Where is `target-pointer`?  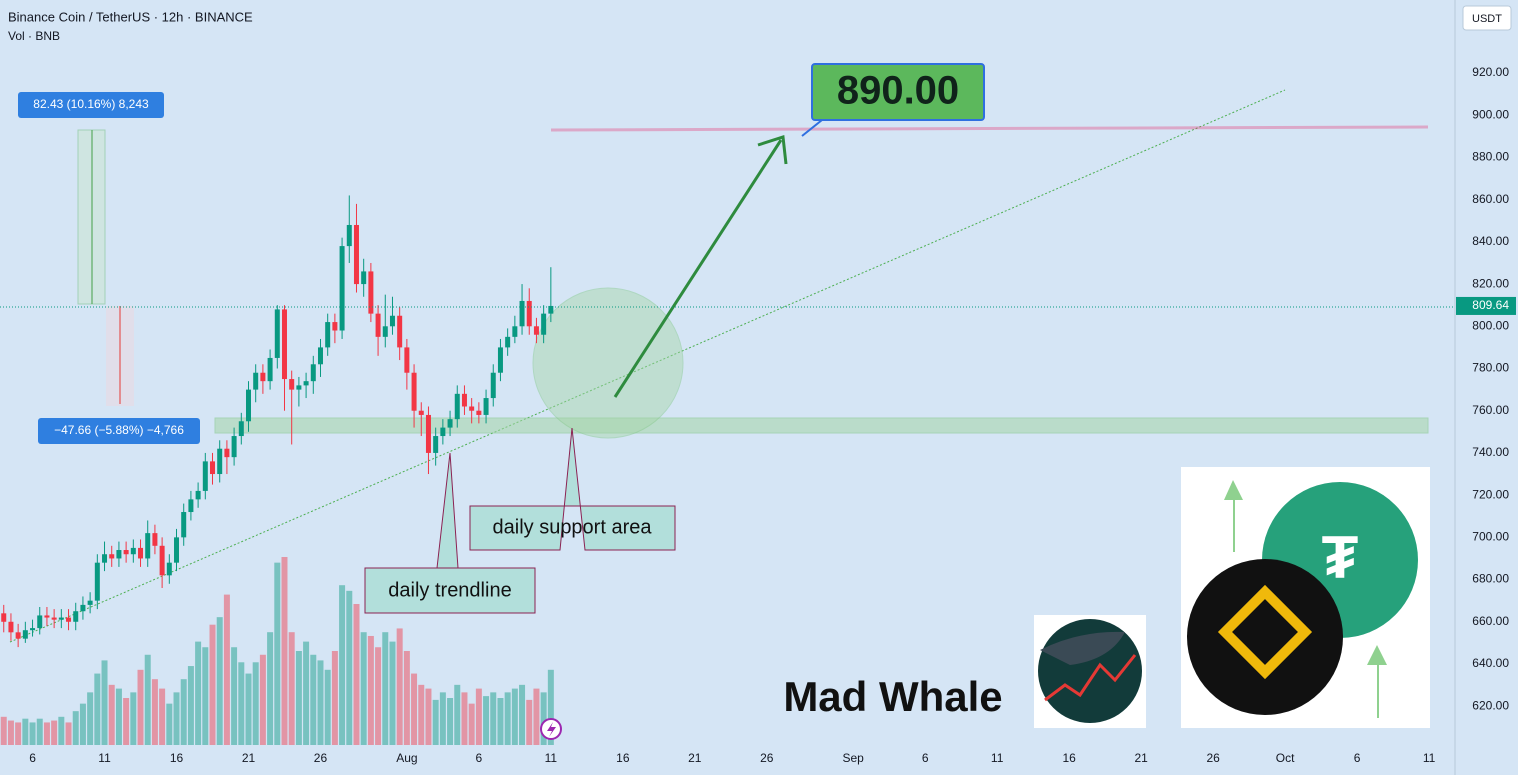 target-pointer is located at coordinates (812, 128).